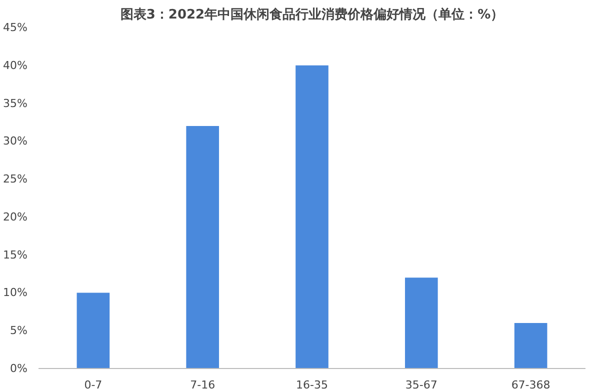 The width and height of the screenshot is (600, 391). What do you see at coordinates (93, 384) in the screenshot?
I see `x-tick-label: 0-7` at bounding box center [93, 384].